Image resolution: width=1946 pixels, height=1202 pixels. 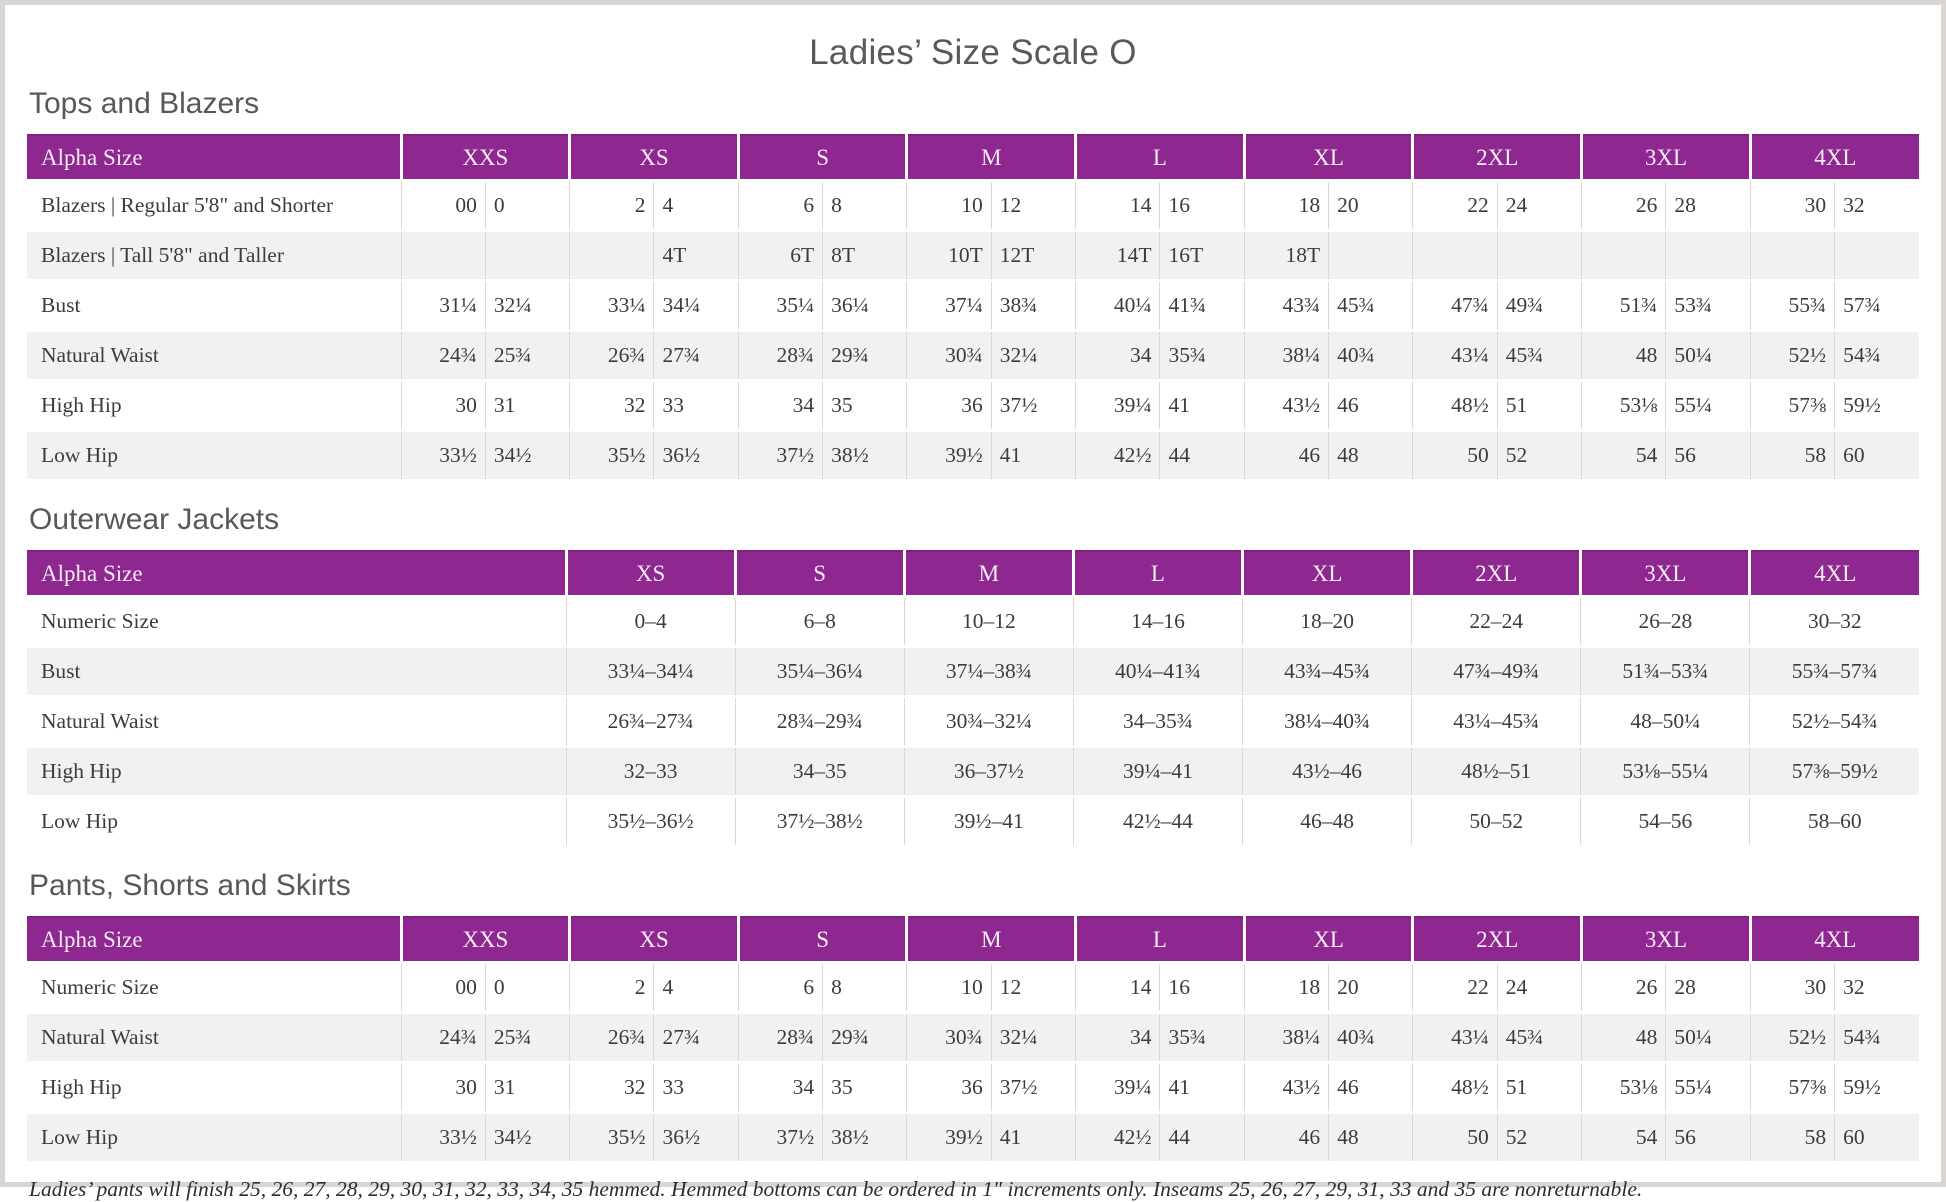 What do you see at coordinates (190, 885) in the screenshot?
I see `section-heading-pants-shorts-and-skirts: Pants, Shorts and Skirts` at bounding box center [190, 885].